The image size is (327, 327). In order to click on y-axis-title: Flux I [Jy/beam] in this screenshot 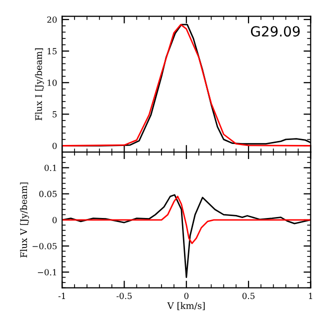, I will do `click(39, 84)`.